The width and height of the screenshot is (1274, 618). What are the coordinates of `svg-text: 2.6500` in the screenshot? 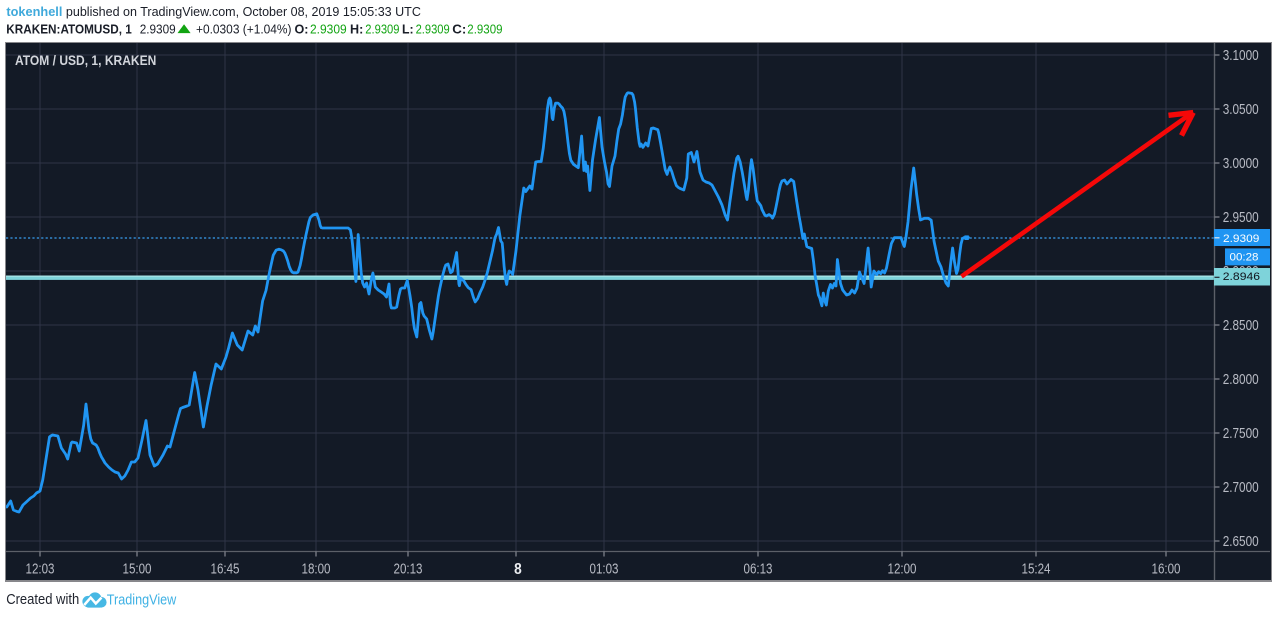 It's located at (1241, 542).